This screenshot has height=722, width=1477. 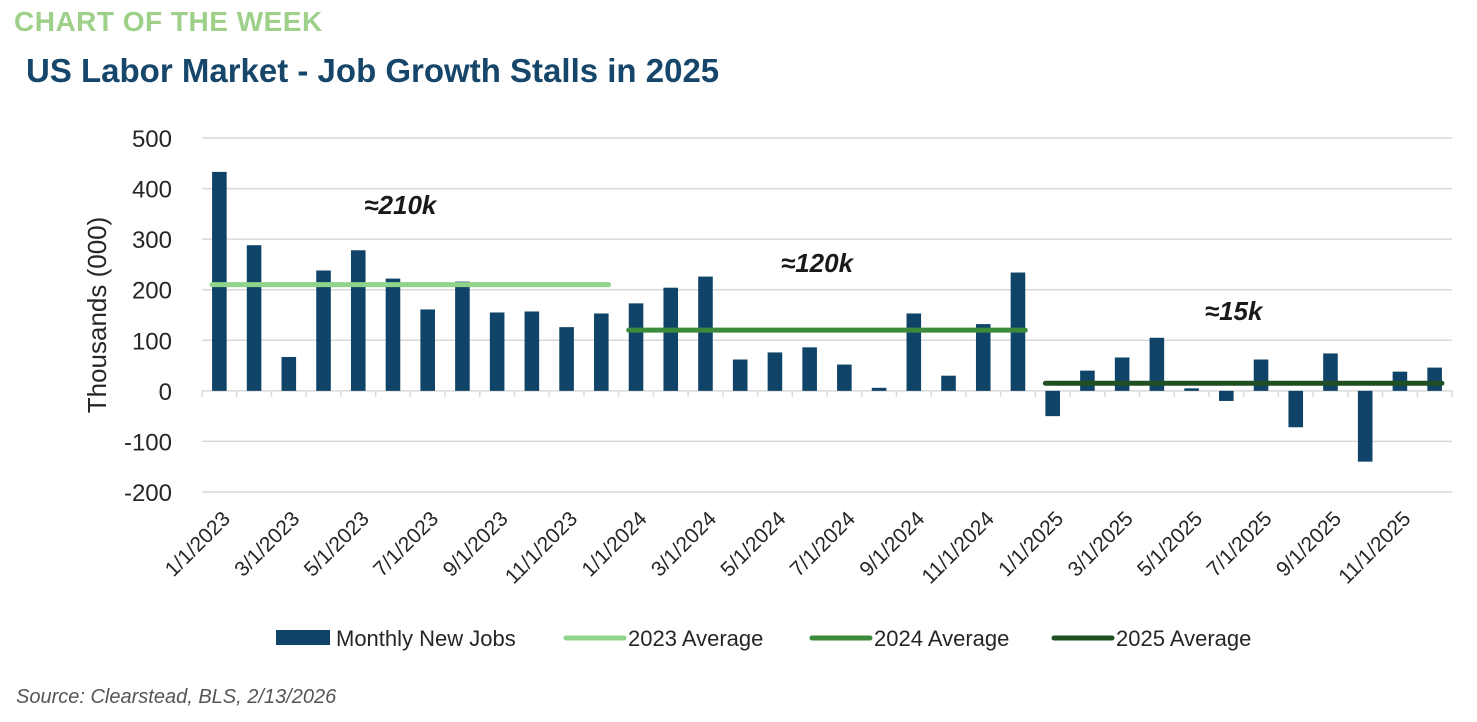 I want to click on y-tick-label: 0, so click(x=165, y=392).